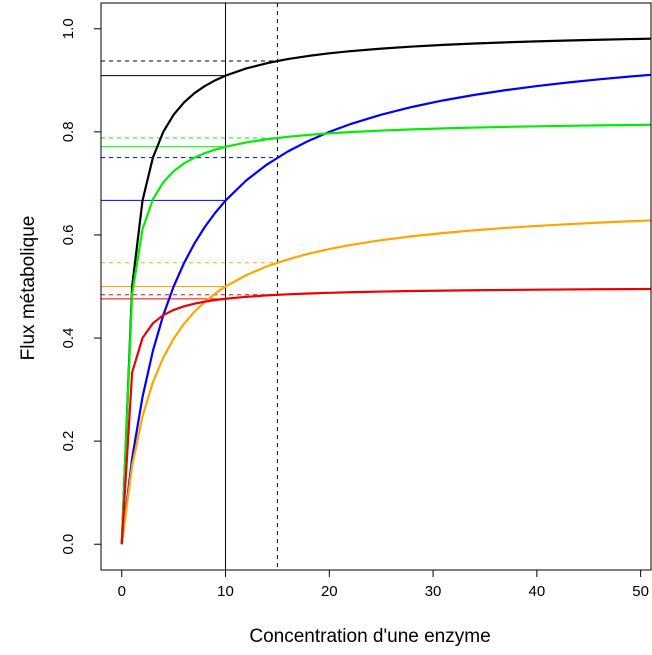  I want to click on y-tick-label: 0.0, so click(68, 544).